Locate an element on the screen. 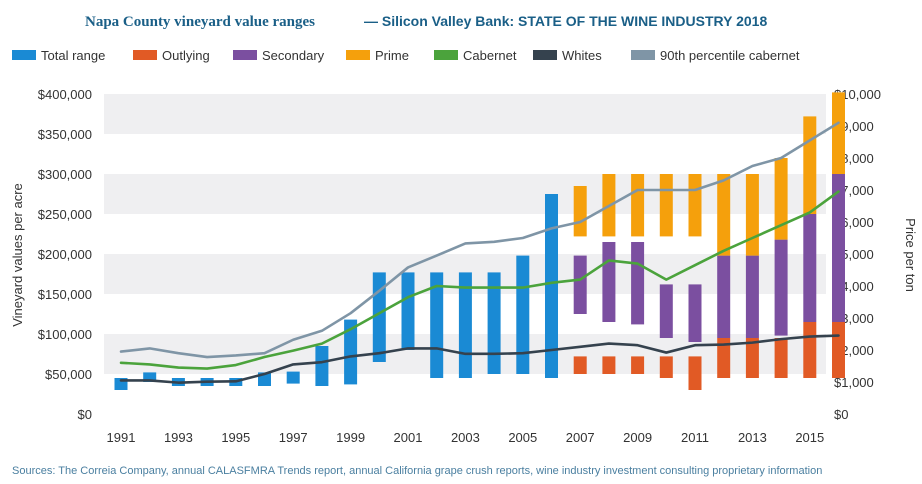 The width and height of the screenshot is (922, 484). x-tick-label: 2003 is located at coordinates (465, 437).